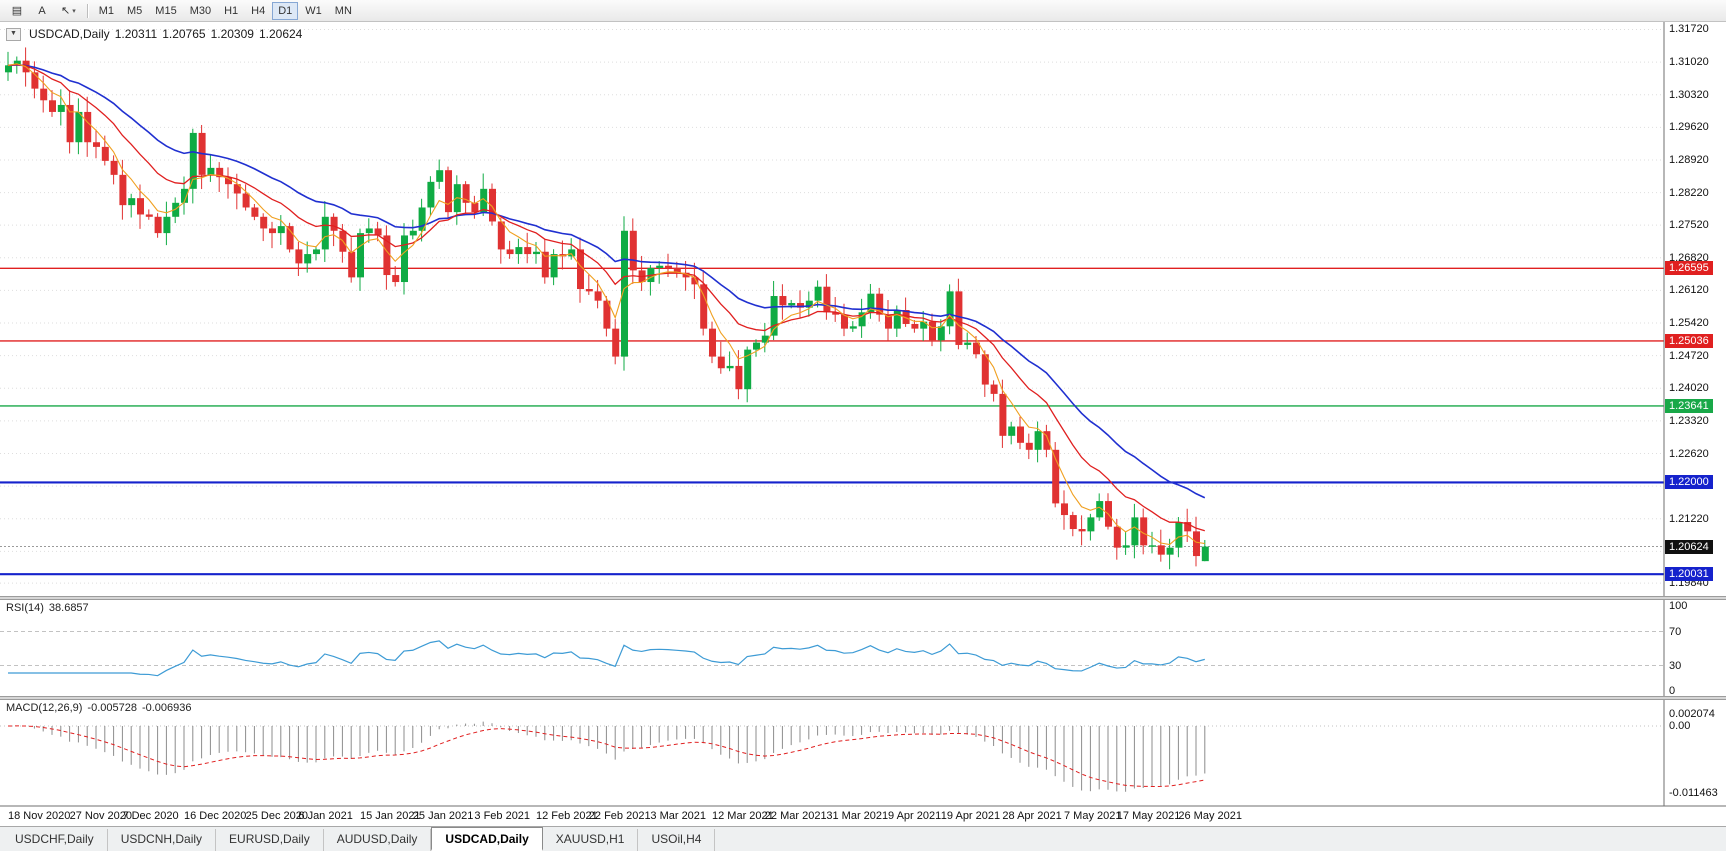  I want to click on chart-tab-audusd: AUDUSD,Daily, so click(378, 840).